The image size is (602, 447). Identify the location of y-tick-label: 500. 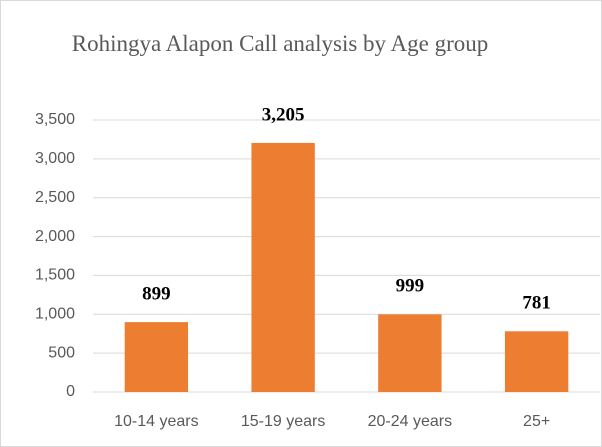
(61, 352).